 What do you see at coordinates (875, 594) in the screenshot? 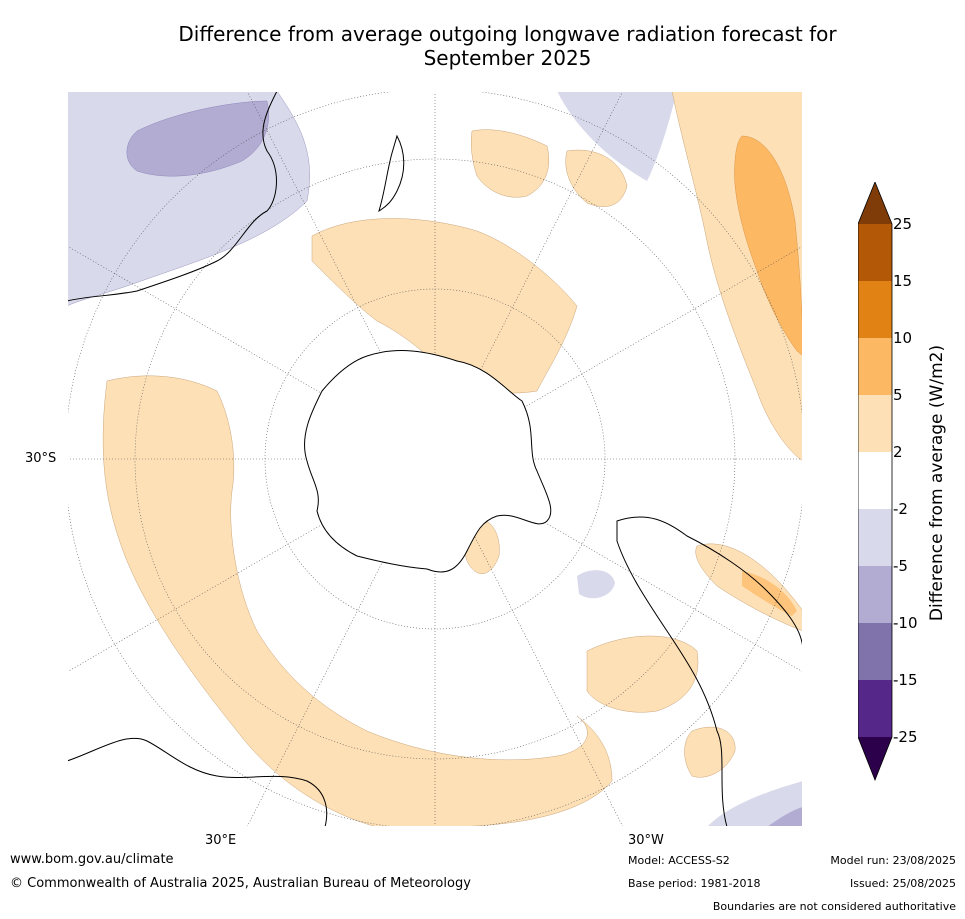
I see `colorbar-bin-m5-m10` at bounding box center [875, 594].